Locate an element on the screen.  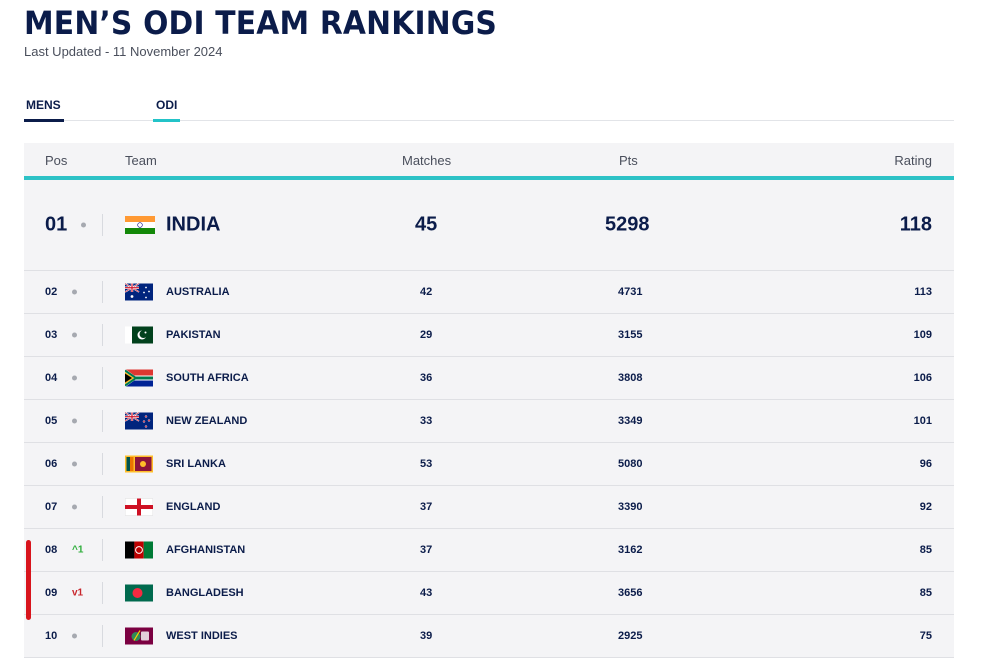
position: 07 is located at coordinates (51, 507).